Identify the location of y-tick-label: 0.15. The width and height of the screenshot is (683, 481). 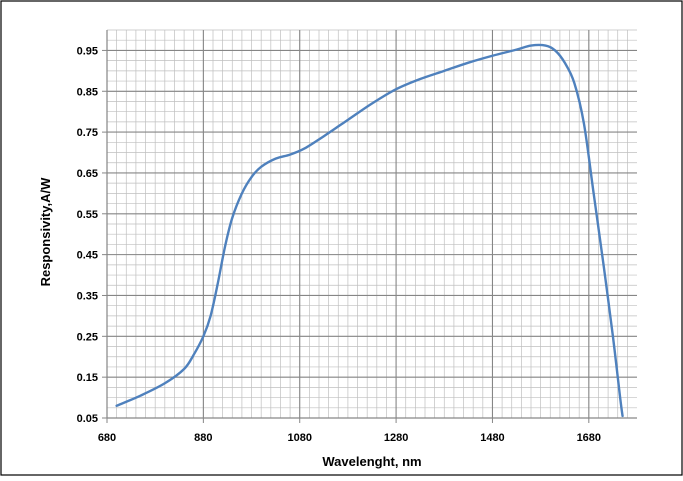
(87, 378).